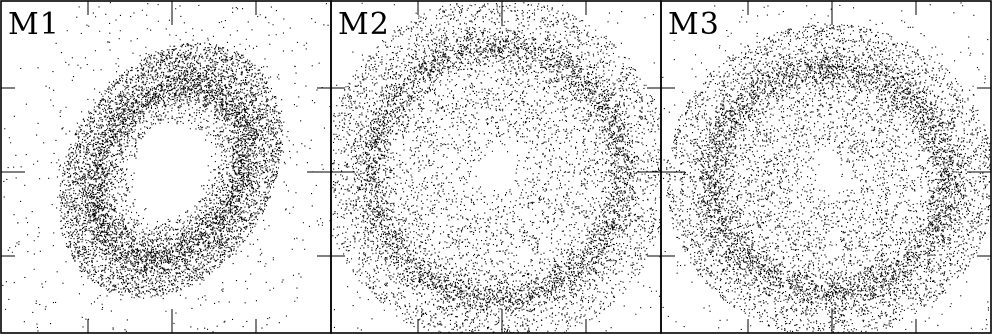 The width and height of the screenshot is (992, 334). What do you see at coordinates (694, 24) in the screenshot?
I see `panel-label-m3: M3` at bounding box center [694, 24].